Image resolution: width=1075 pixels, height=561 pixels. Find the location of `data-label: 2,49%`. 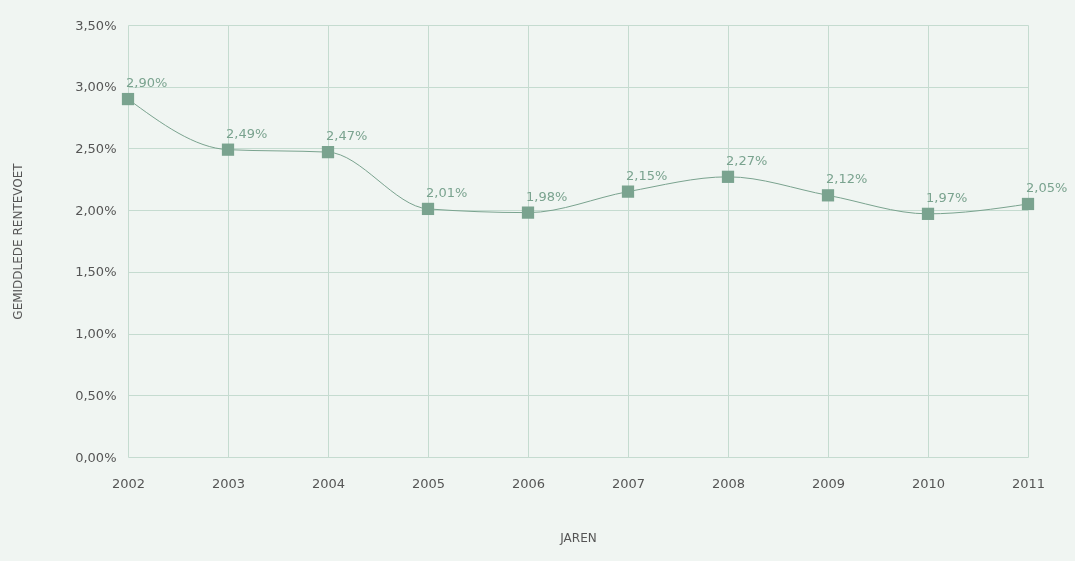

data-label: 2,49% is located at coordinates (247, 133).